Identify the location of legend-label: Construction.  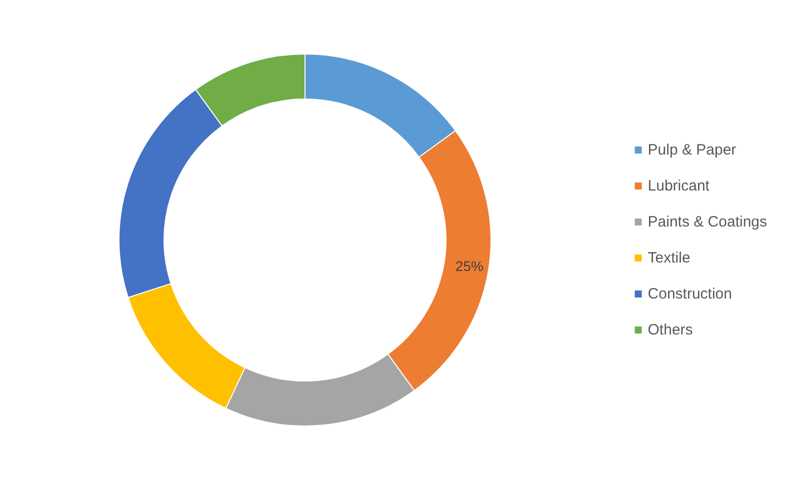
(690, 294).